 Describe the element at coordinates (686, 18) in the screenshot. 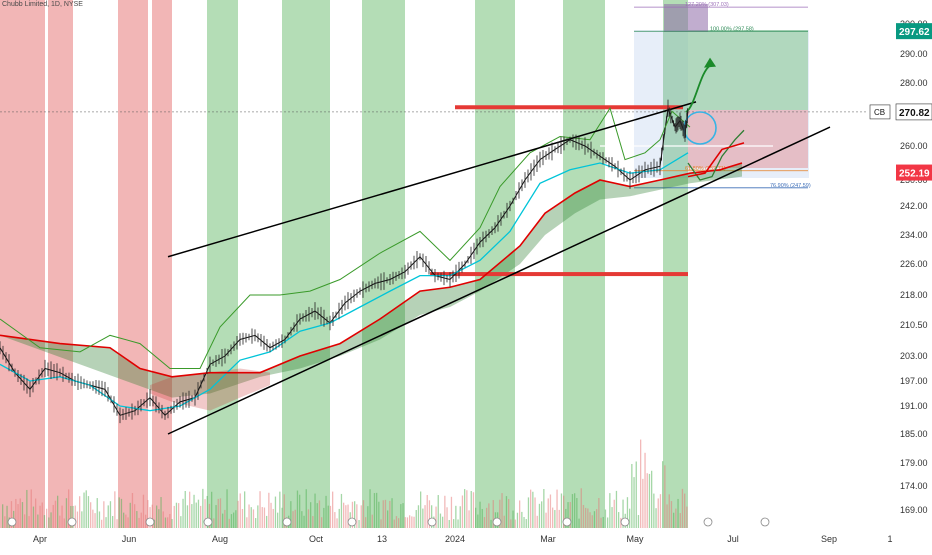

I see `fib-top-box` at that location.